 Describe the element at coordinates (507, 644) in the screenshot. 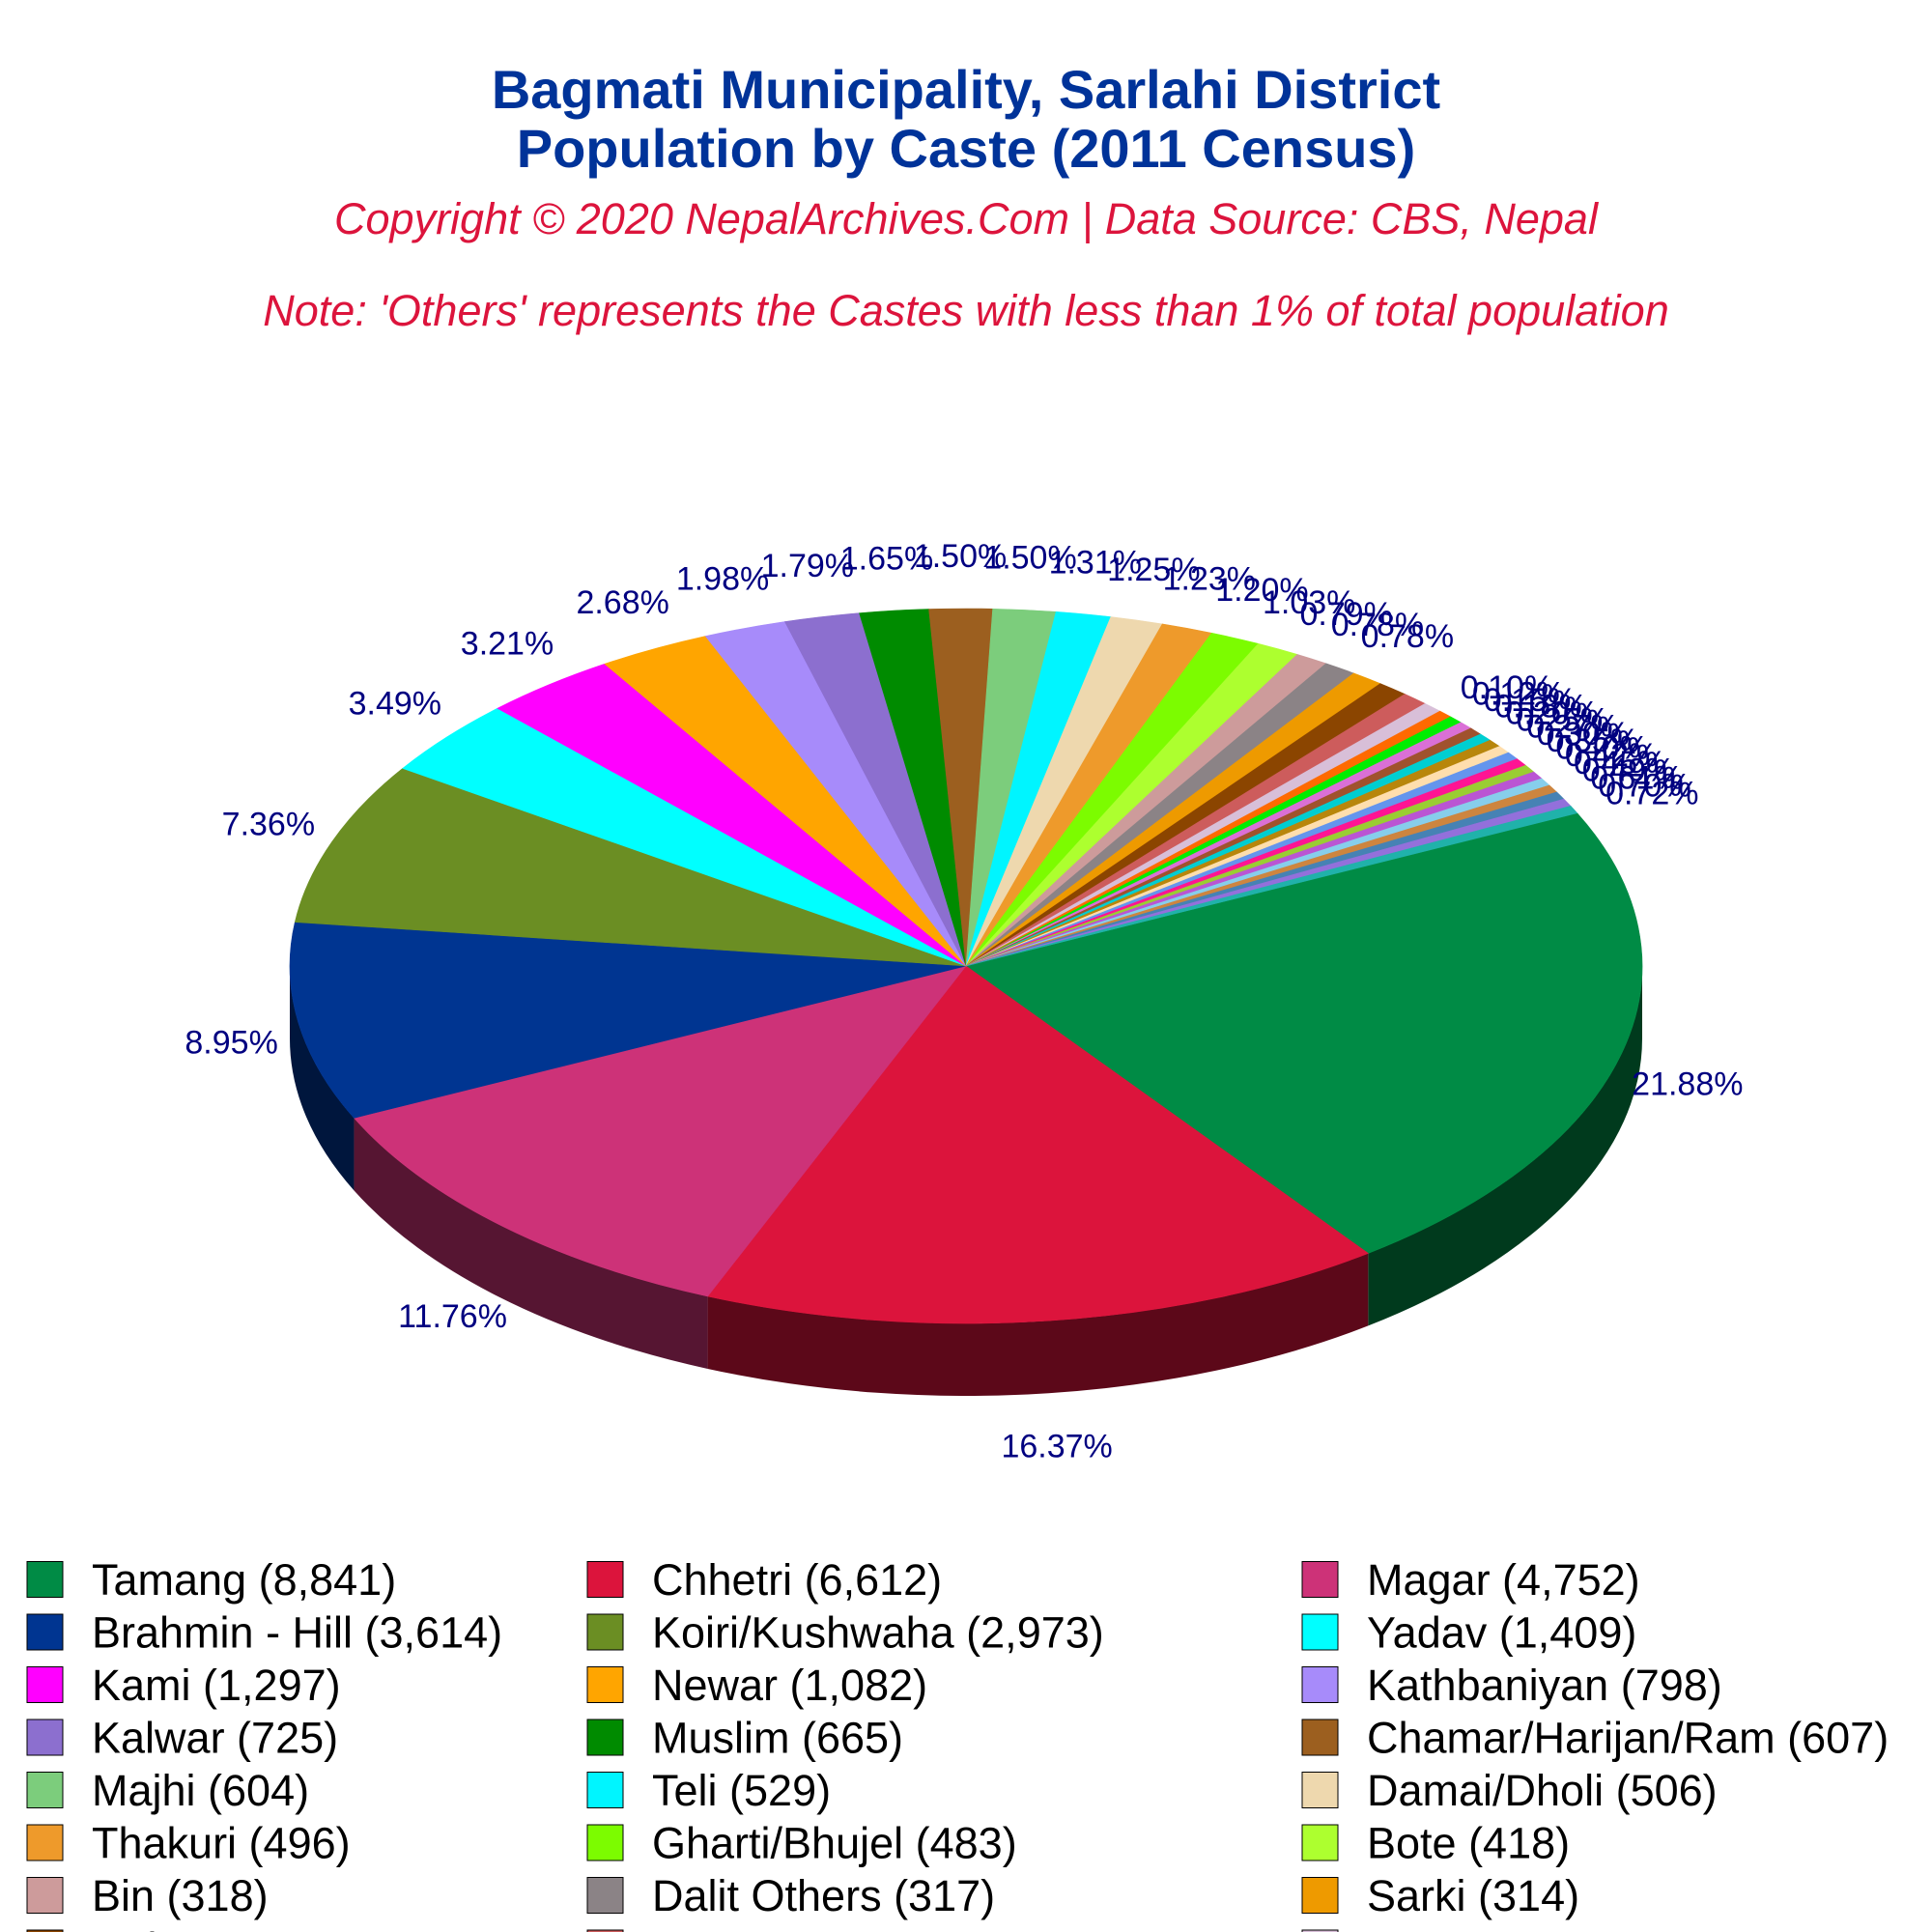

I see `pie-label-7: 3.21%` at that location.